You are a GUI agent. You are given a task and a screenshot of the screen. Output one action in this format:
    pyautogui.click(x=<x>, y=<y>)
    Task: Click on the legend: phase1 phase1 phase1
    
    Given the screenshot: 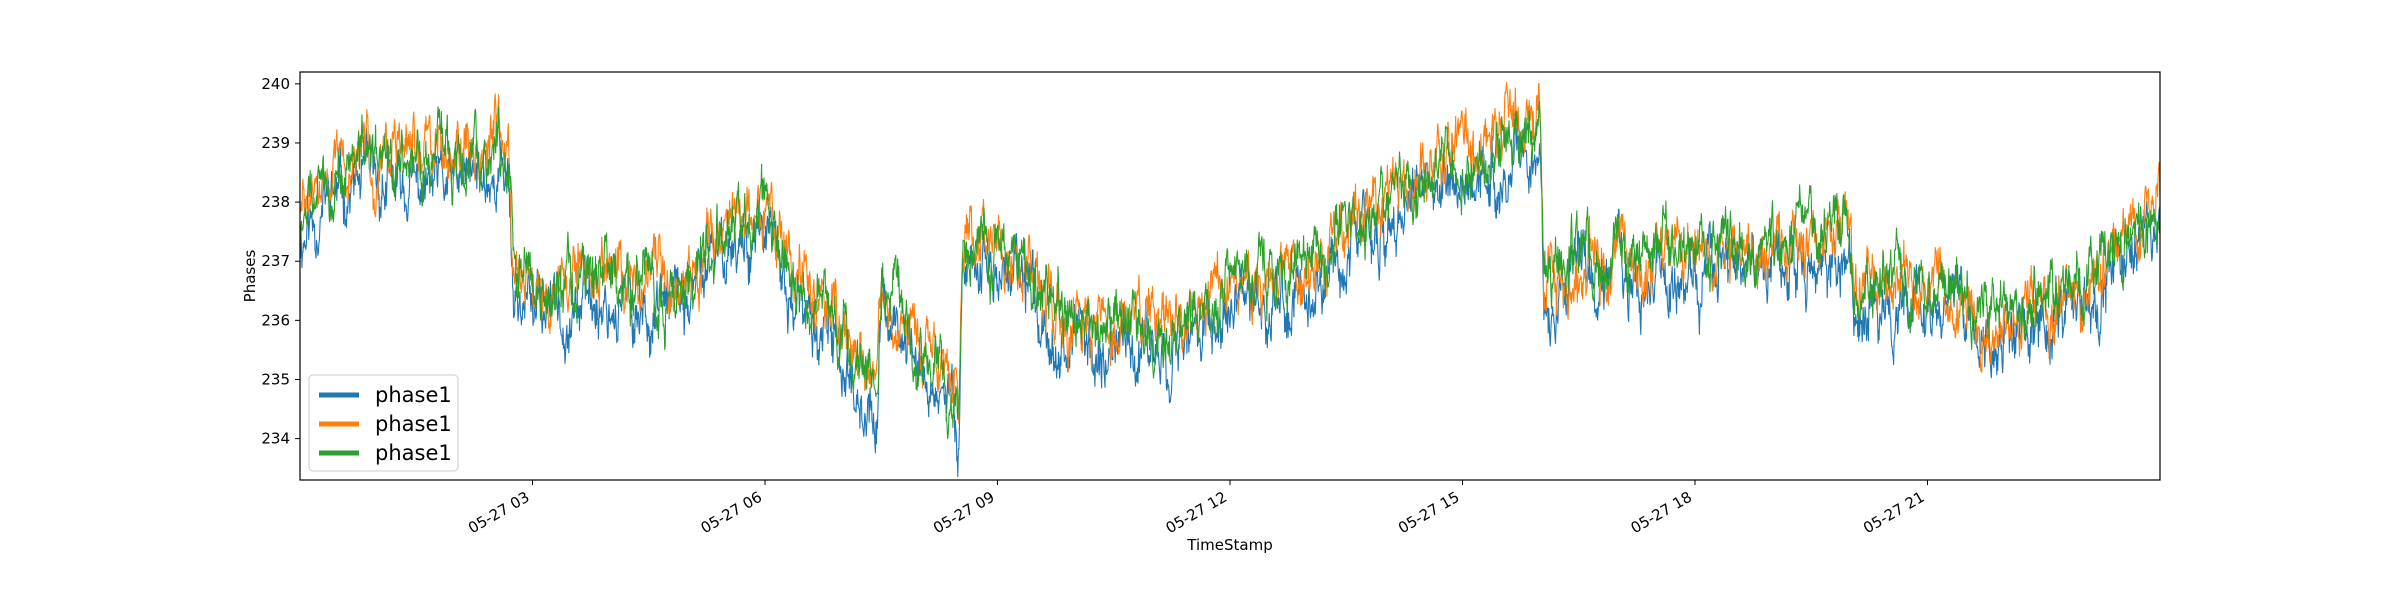 What is the action you would take?
    pyautogui.click(x=383, y=423)
    